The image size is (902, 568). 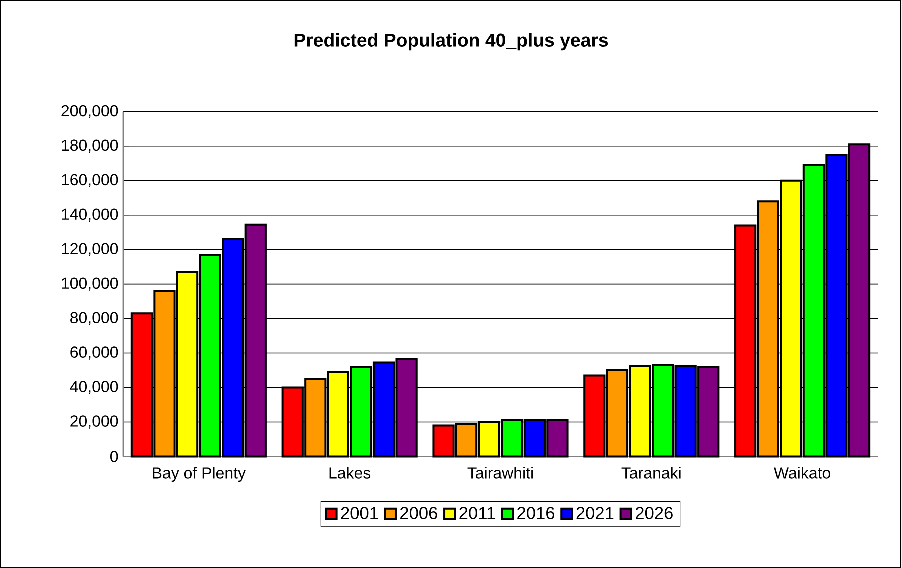 I want to click on legend-label: 2026, so click(x=654, y=513).